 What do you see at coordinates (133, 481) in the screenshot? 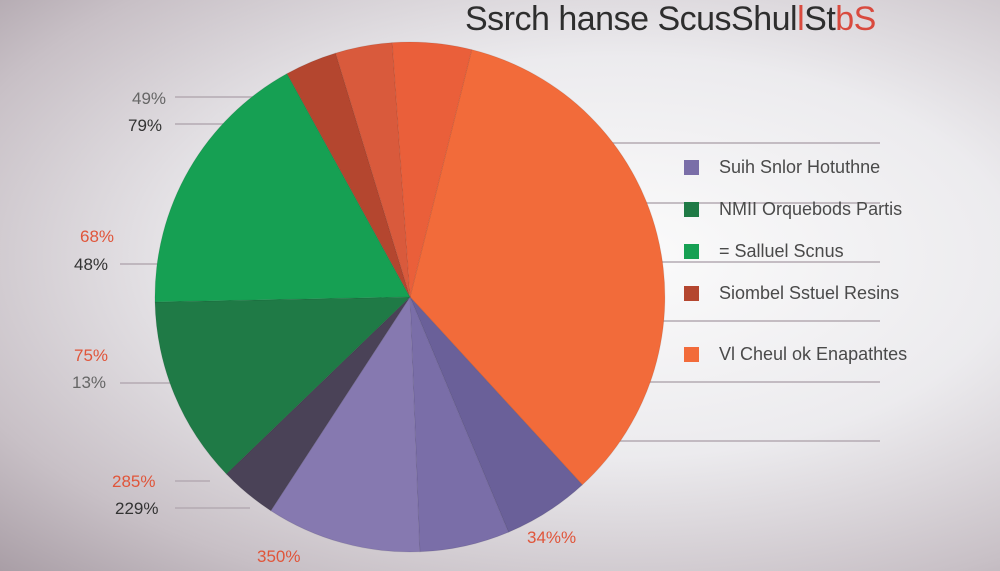
I see `percent-label: 285%` at bounding box center [133, 481].